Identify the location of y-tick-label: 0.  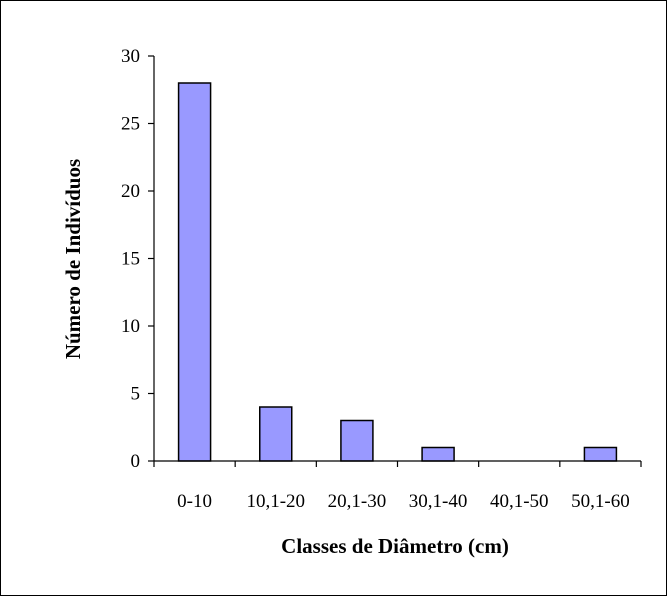
(136, 461).